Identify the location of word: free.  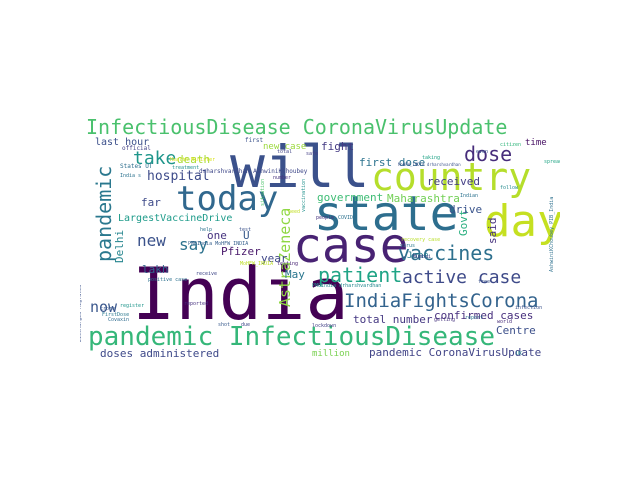
(484, 282).